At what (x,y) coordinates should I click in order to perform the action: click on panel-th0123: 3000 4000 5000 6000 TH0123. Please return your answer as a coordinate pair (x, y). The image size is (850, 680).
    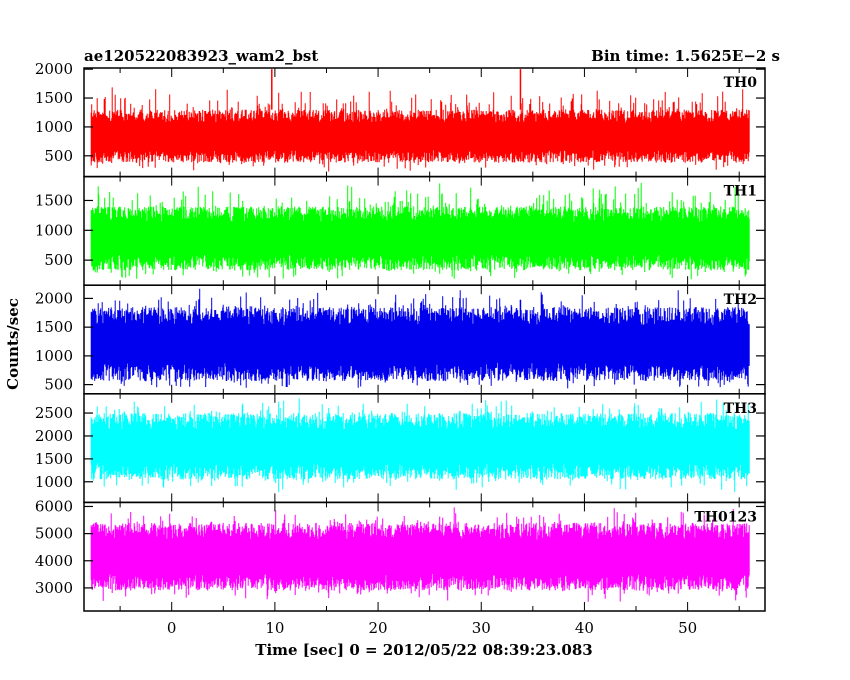
    Looking at the image, I should click on (400, 554).